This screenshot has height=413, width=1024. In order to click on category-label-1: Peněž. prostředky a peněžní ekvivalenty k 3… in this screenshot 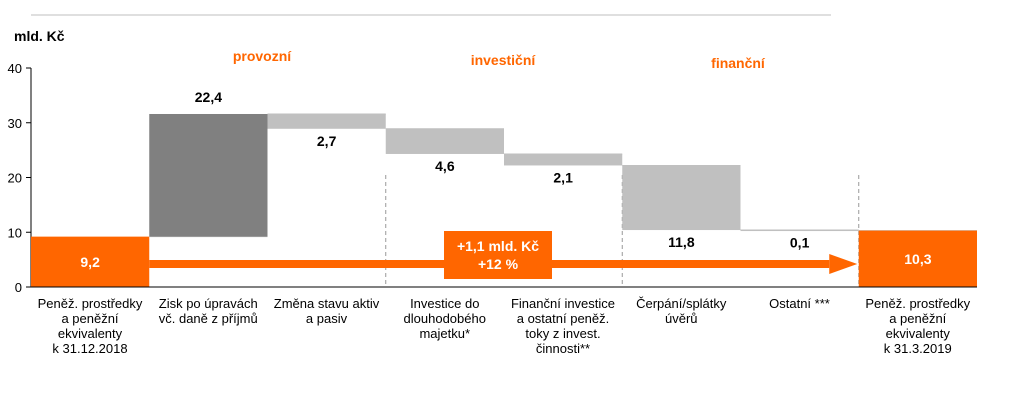, I will do `click(90, 326)`.